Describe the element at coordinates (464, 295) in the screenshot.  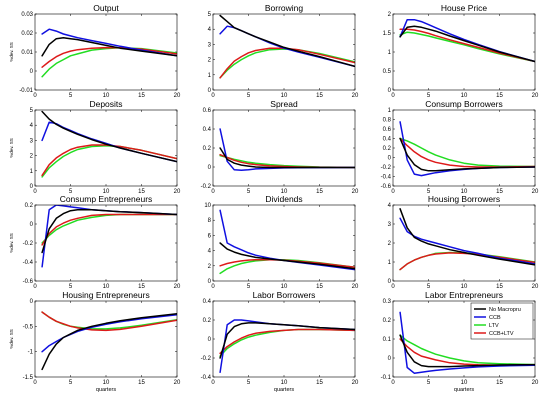
I see `subplot-title: Labor Entrepreneurs` at that location.